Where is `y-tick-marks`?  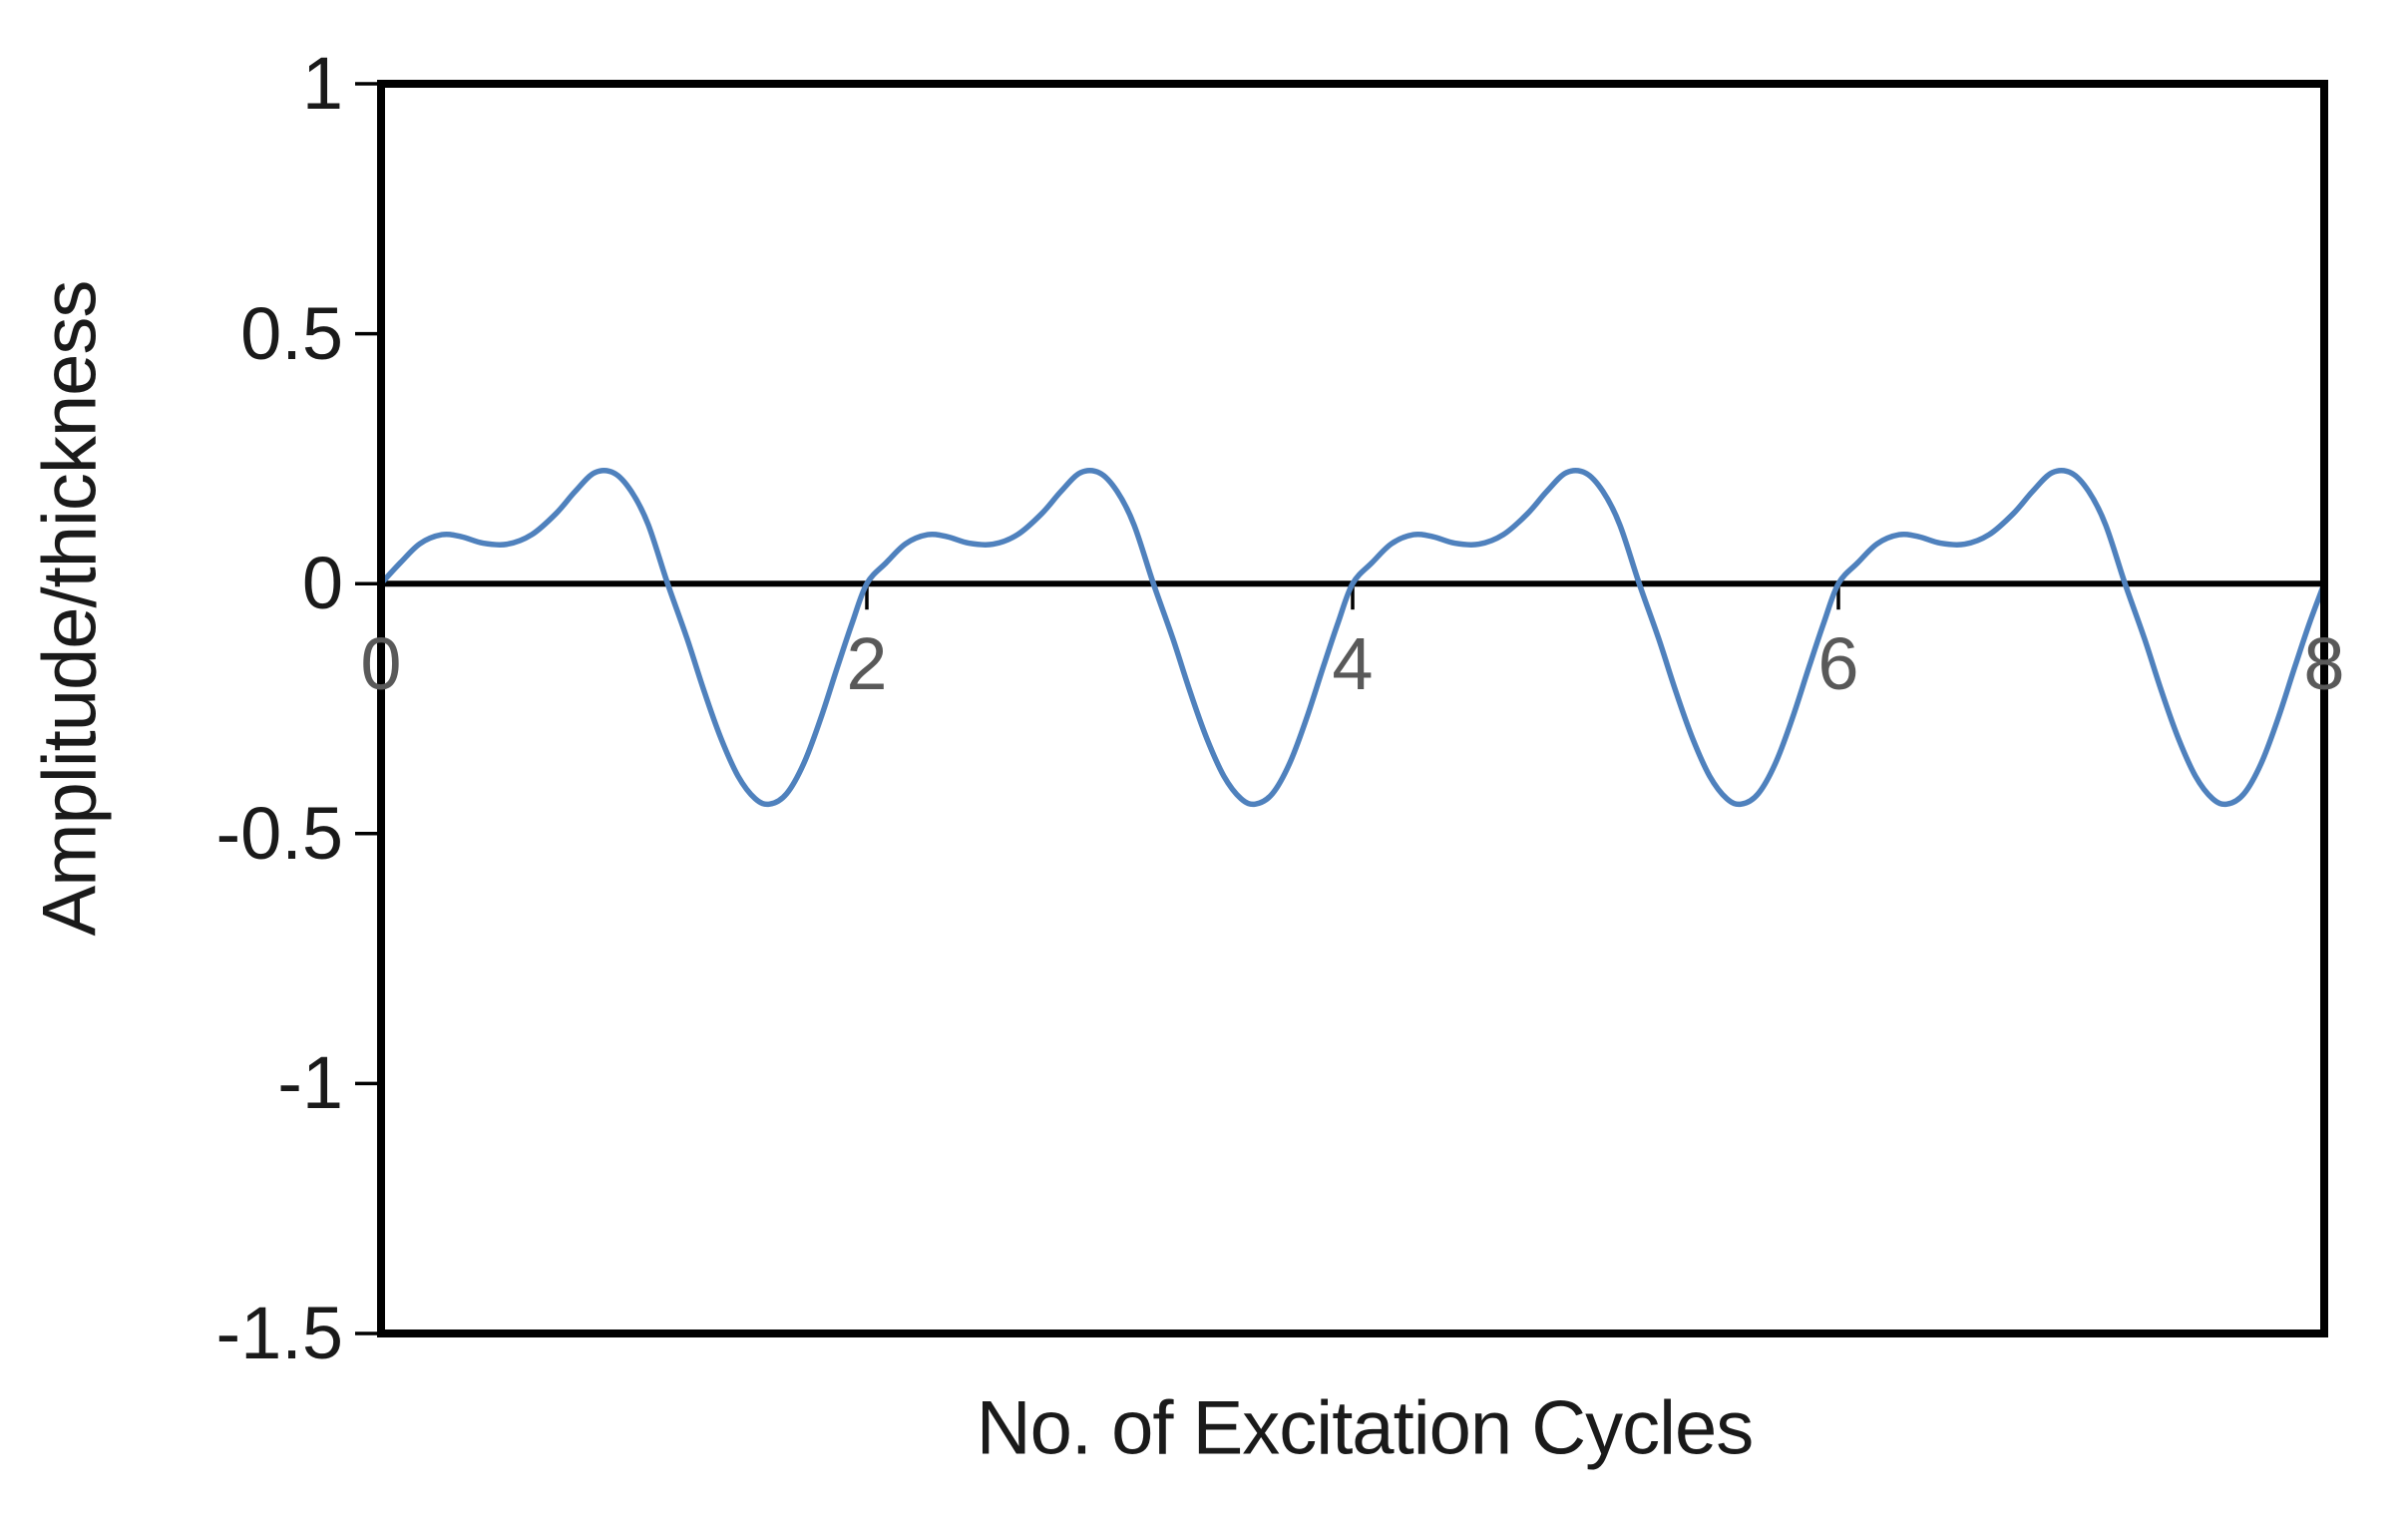 y-tick-marks is located at coordinates (368, 708).